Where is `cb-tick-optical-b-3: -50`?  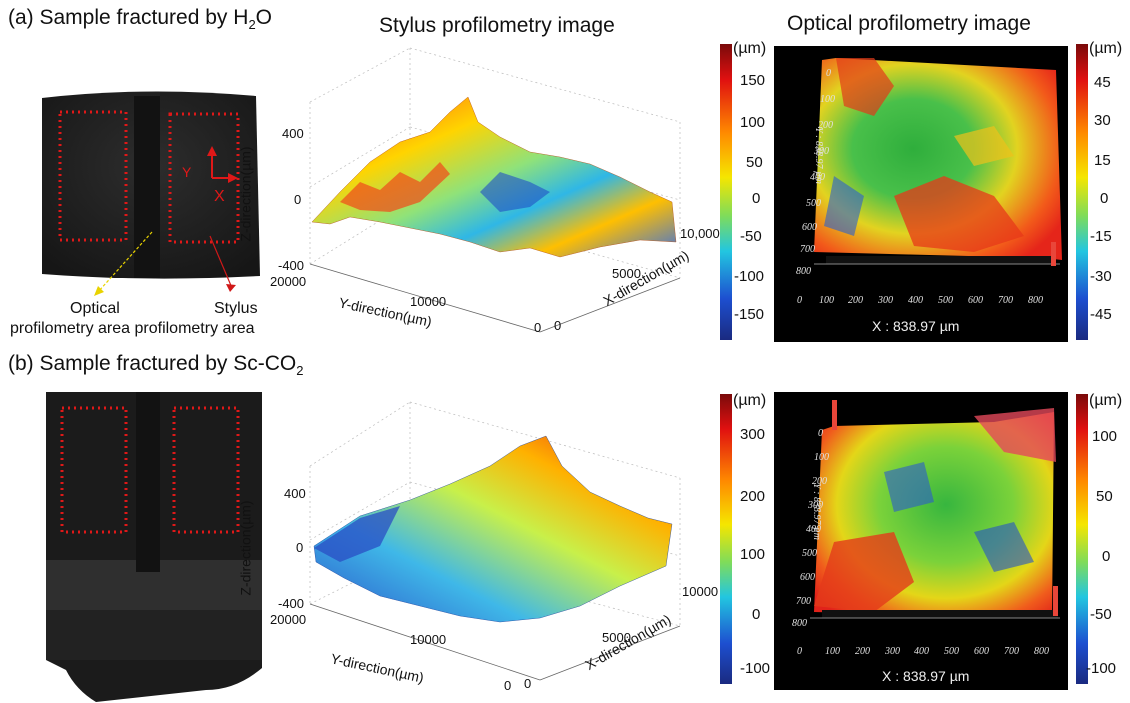
cb-tick-optical-b-3: -50 is located at coordinates (1101, 614).